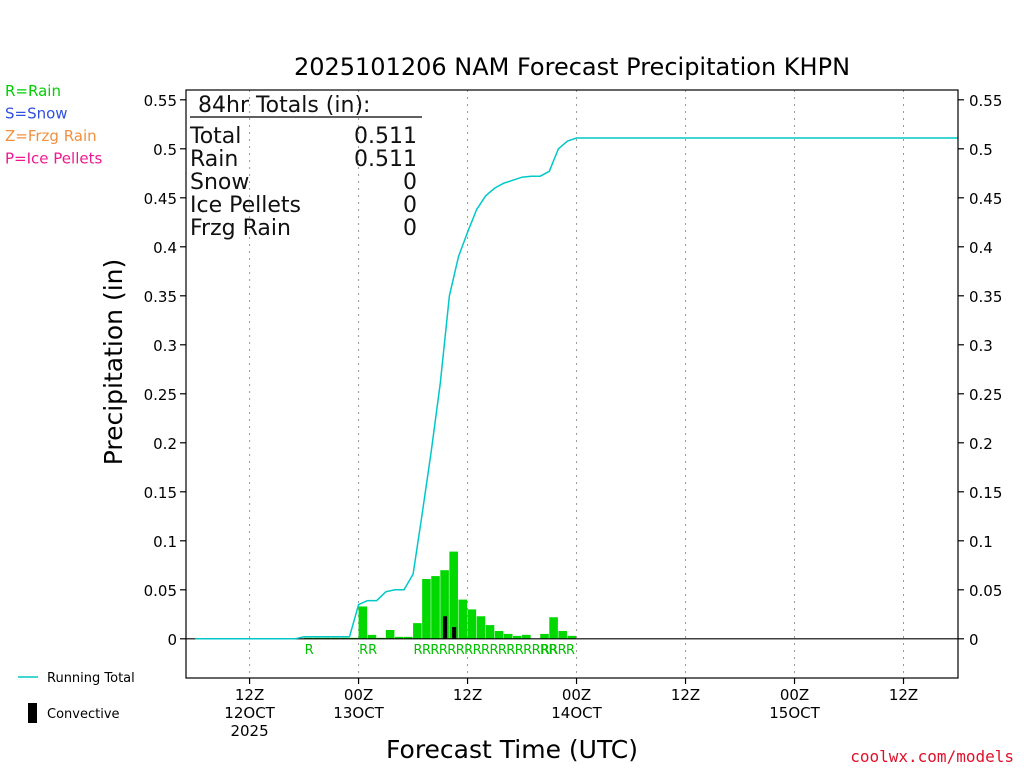 The image size is (1024, 768). Describe the element at coordinates (576, 713) in the screenshot. I see `x-tick-label: 14OCT` at that location.